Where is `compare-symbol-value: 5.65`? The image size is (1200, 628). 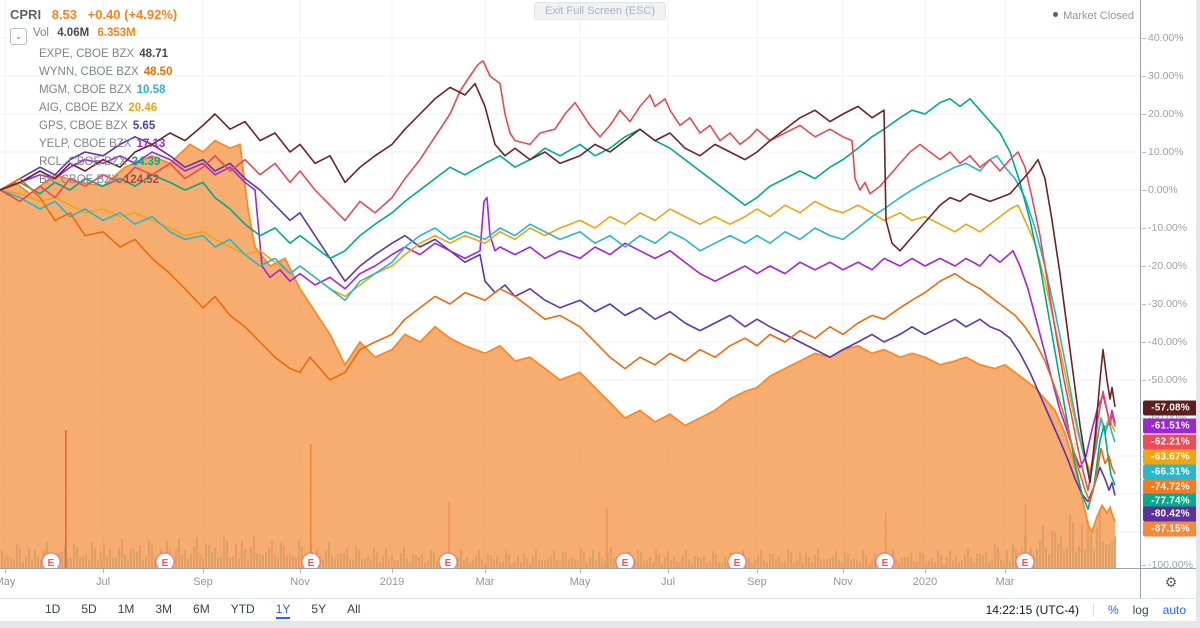
compare-symbol-value: 5.65 is located at coordinates (144, 126).